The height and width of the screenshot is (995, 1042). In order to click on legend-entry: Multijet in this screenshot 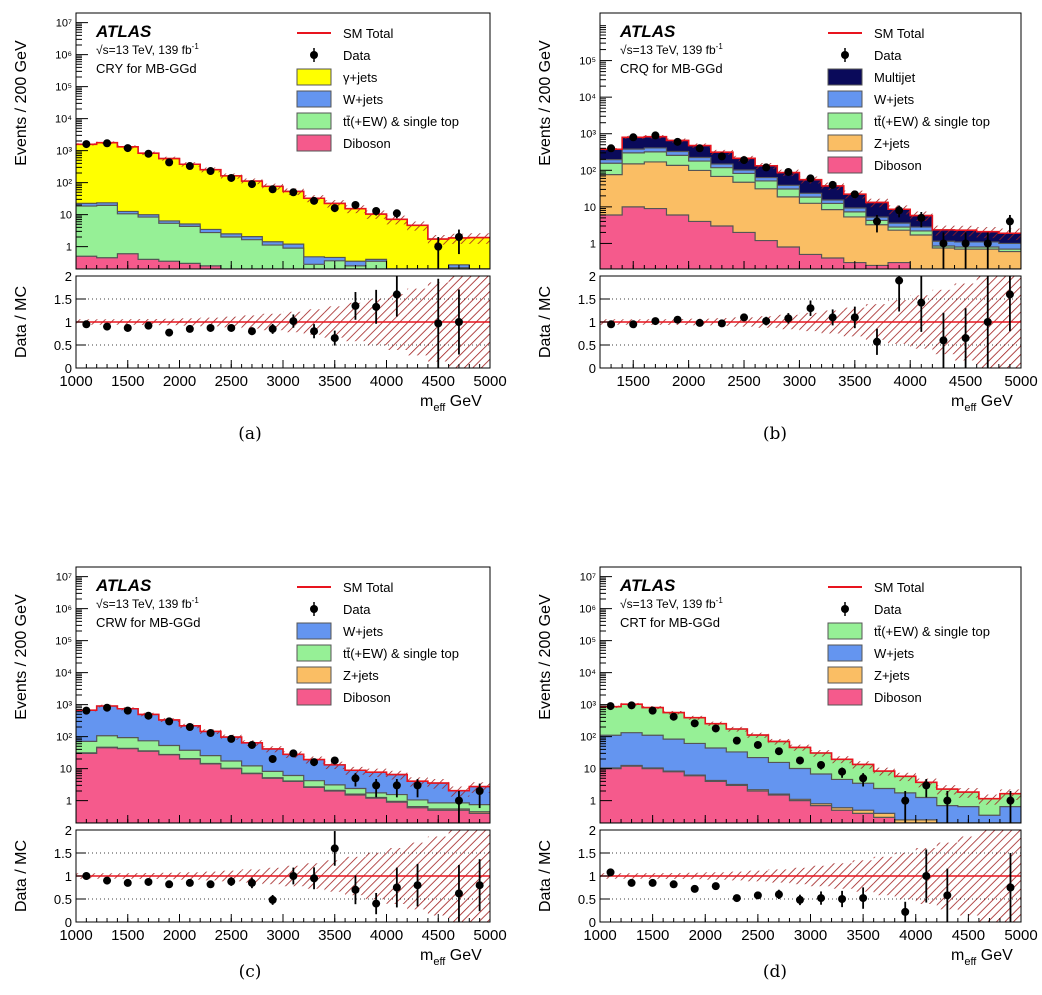, I will do `click(895, 77)`.